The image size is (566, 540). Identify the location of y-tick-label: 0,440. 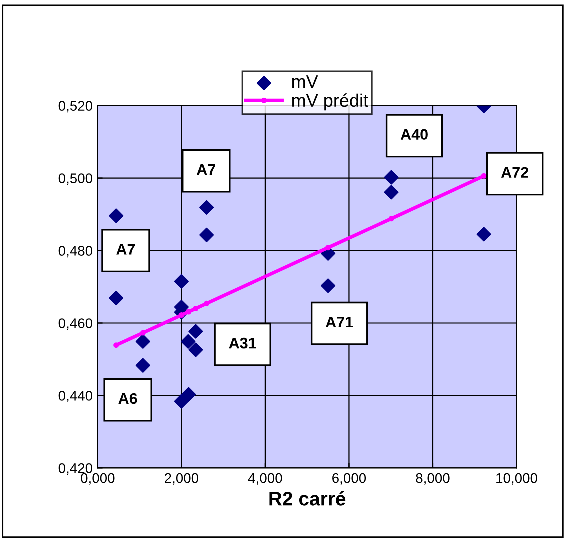
(75, 397).